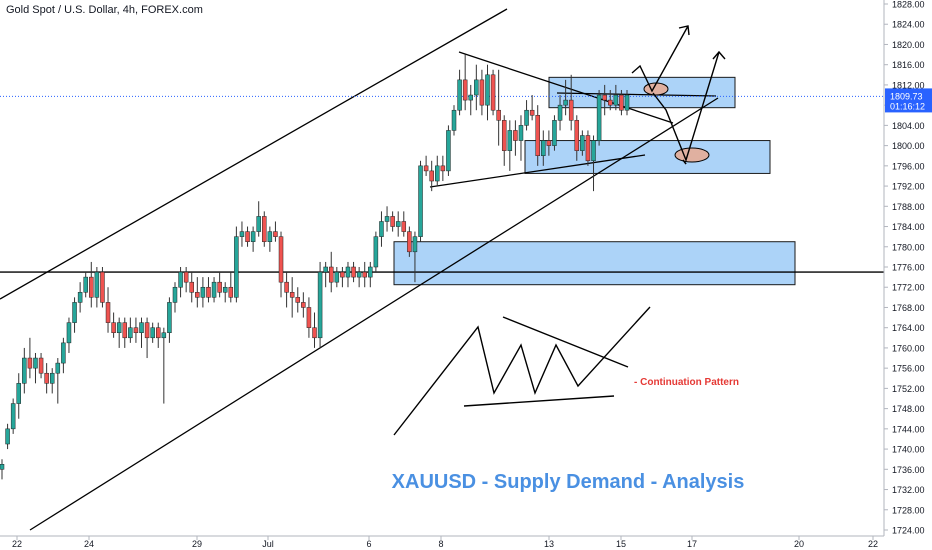 Image resolution: width=932 pixels, height=550 pixels. What do you see at coordinates (636, 94) in the screenshot?
I see `upper-zone-line` at bounding box center [636, 94].